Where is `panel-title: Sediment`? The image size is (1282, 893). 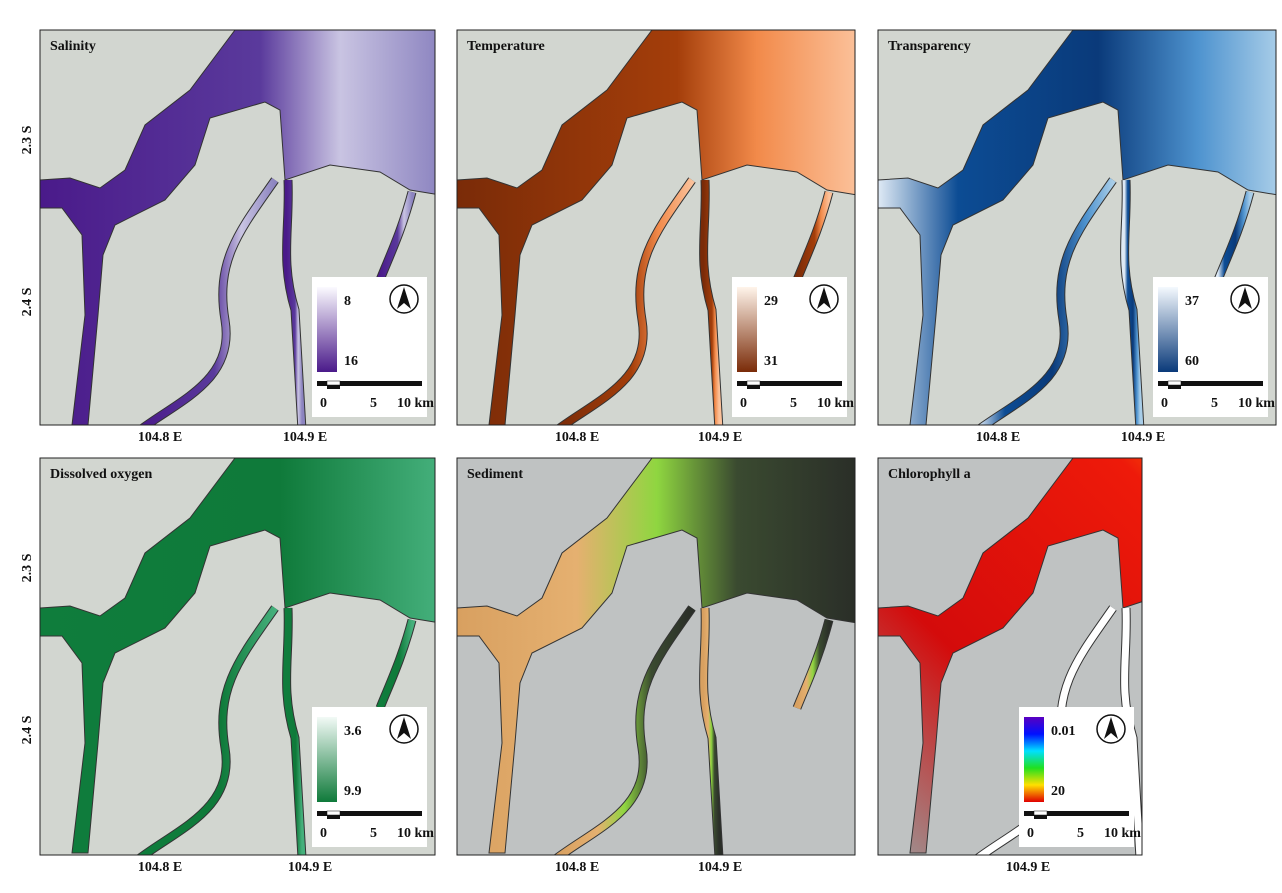
panel-title: Sediment is located at coordinates (495, 474).